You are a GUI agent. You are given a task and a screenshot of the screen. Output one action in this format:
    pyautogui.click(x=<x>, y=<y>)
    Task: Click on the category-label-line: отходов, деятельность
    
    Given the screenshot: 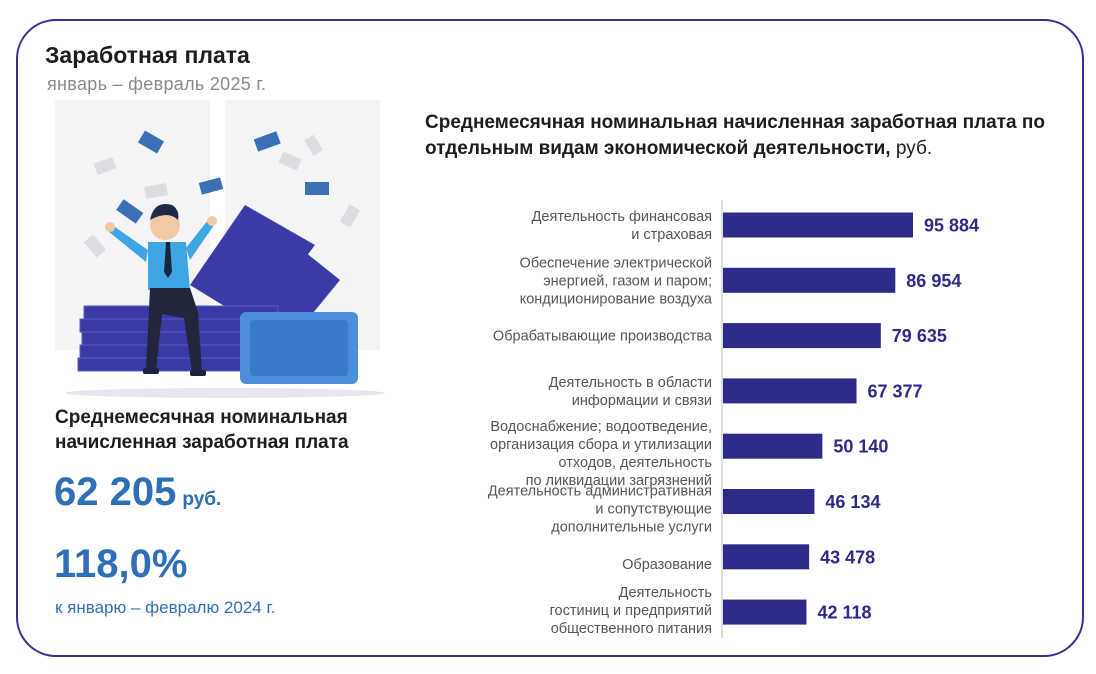 What is the action you would take?
    pyautogui.click(x=635, y=463)
    